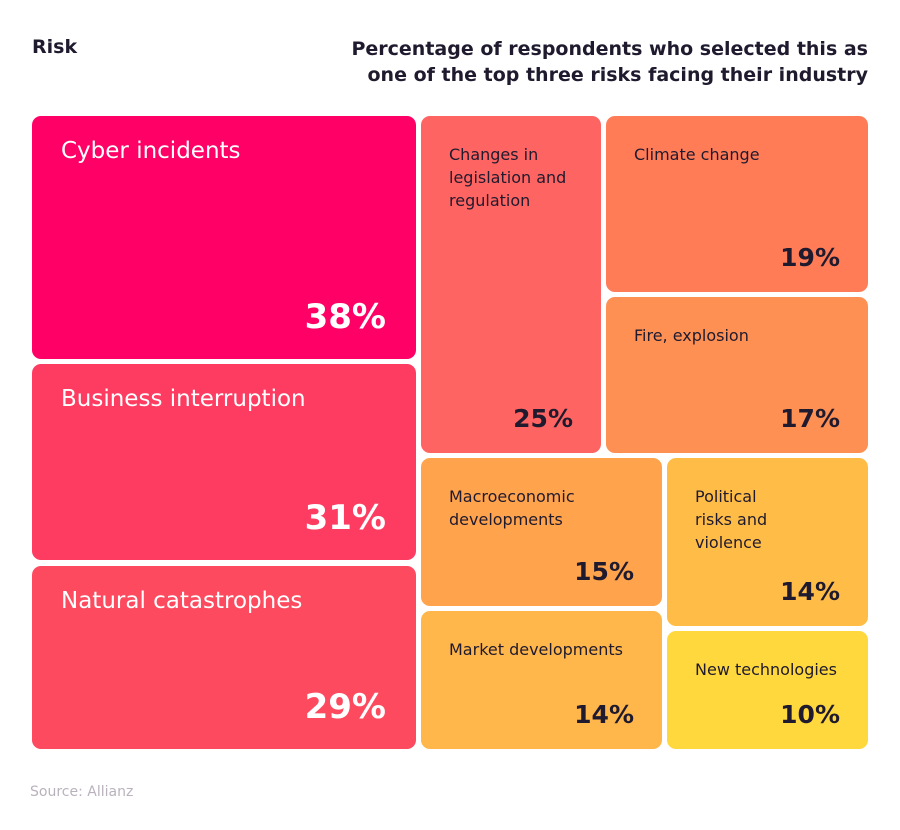  I want to click on tile-label: New technologies, so click(766, 669).